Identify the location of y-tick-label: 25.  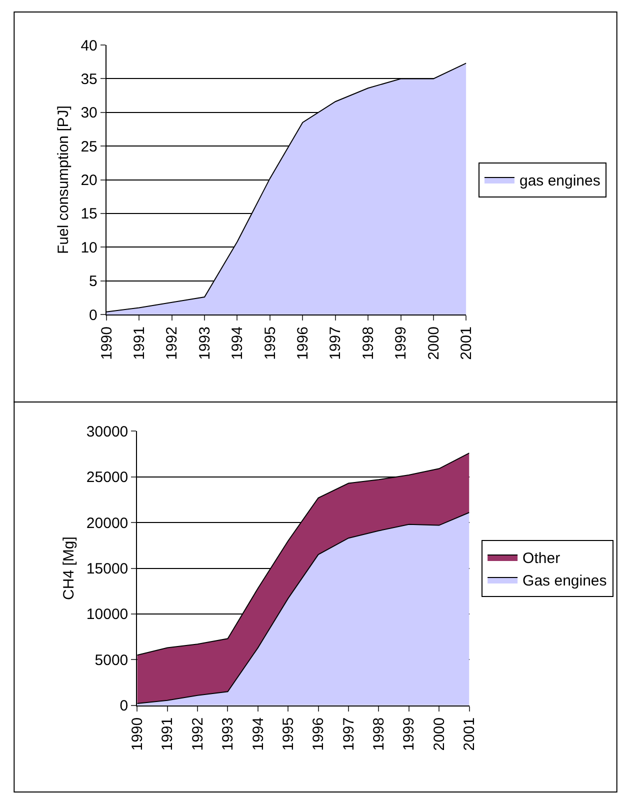
(89, 147).